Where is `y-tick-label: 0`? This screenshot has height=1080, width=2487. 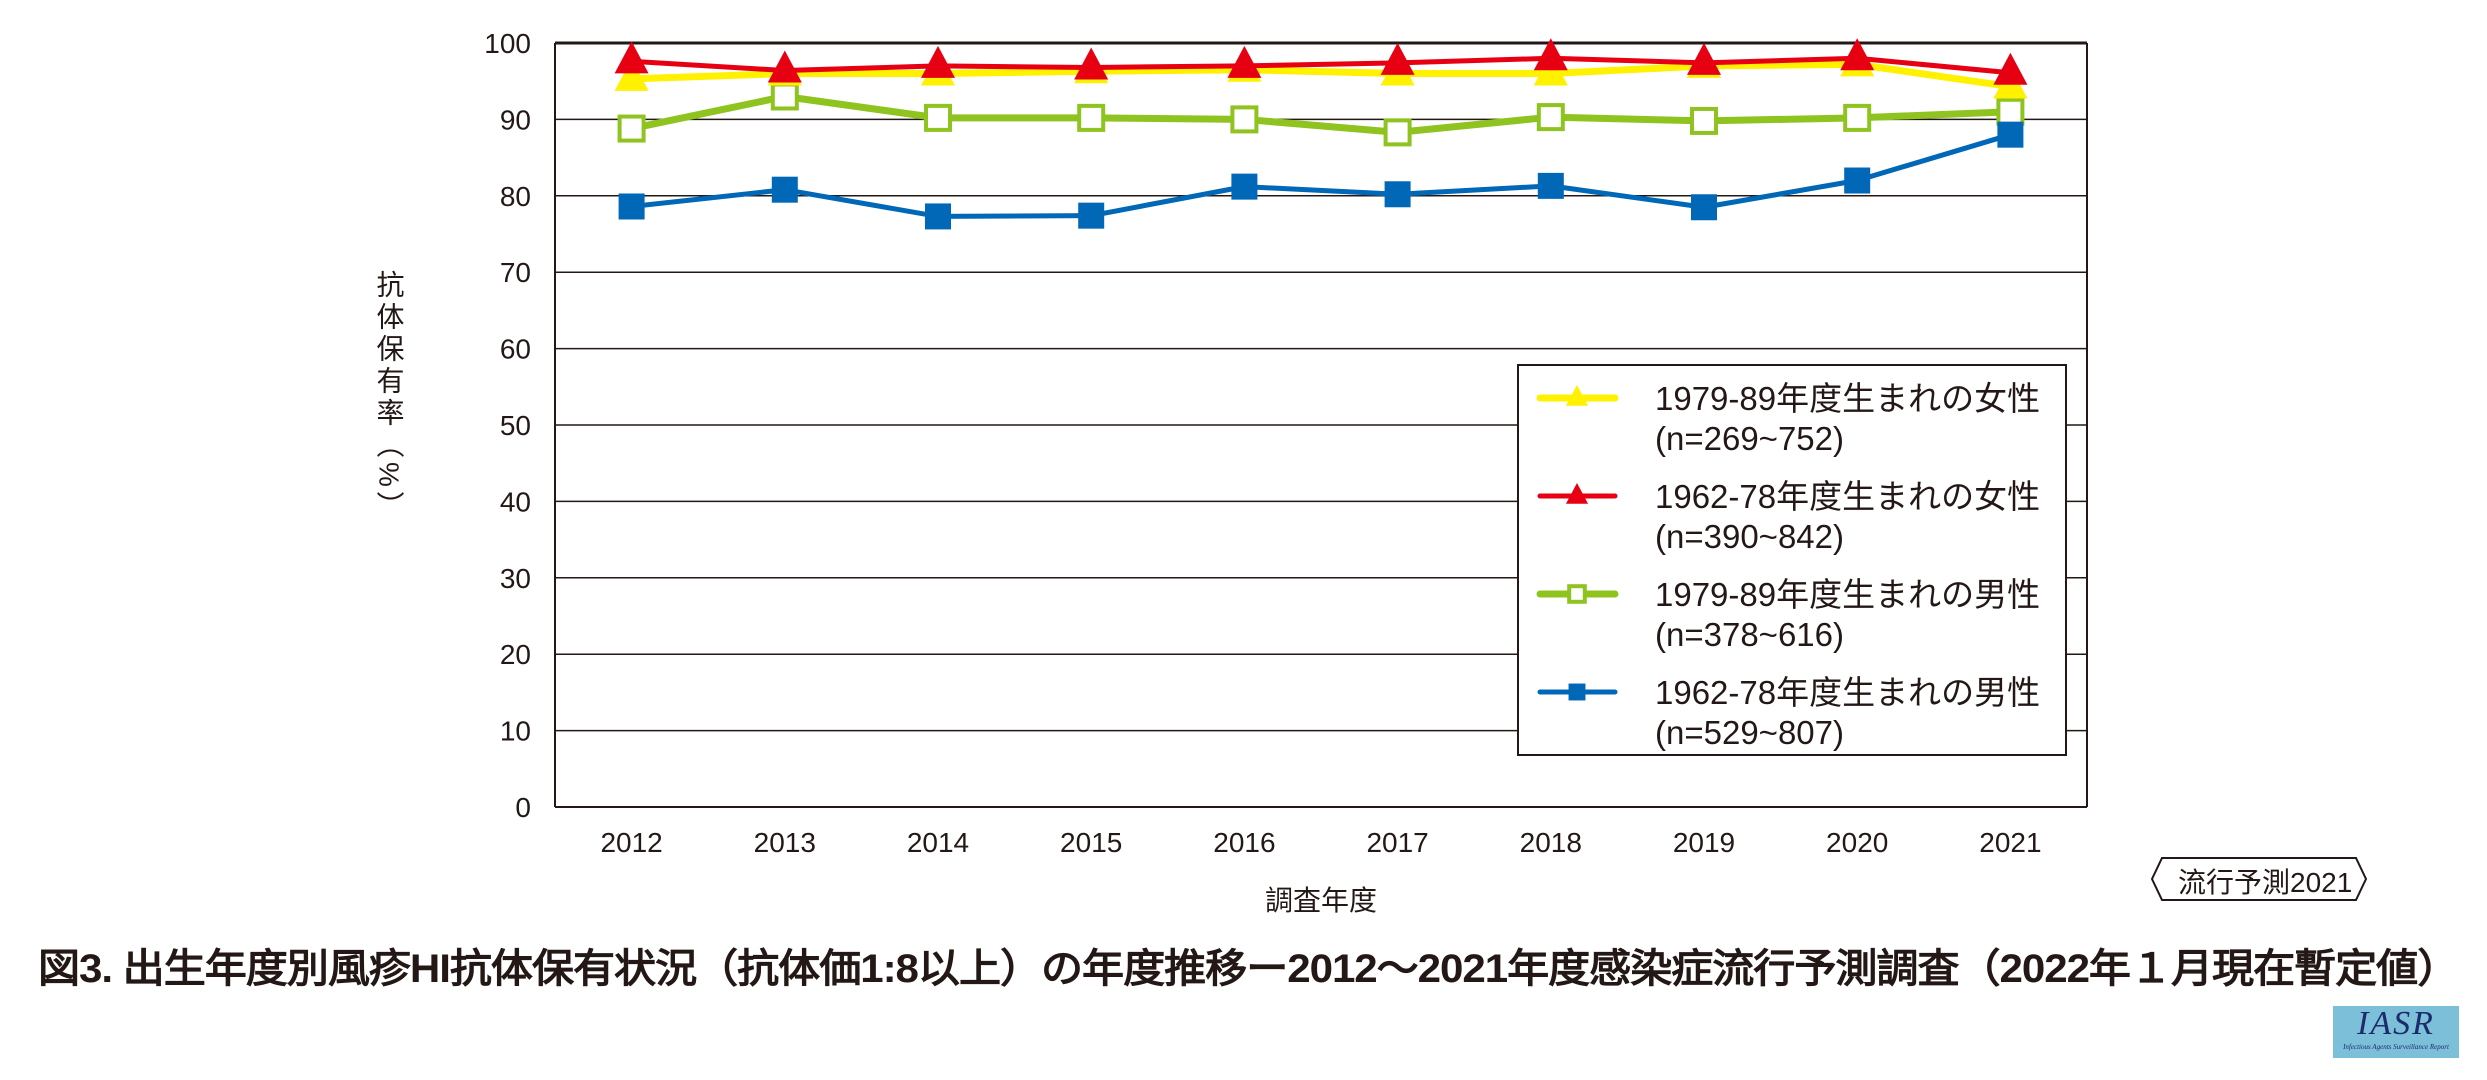
y-tick-label: 0 is located at coordinates (523, 807).